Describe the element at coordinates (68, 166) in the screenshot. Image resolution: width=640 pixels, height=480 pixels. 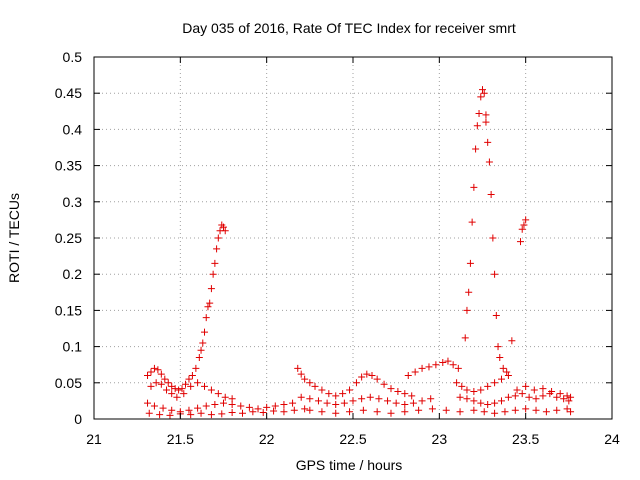
I see `y-tick-label: 0.35` at that location.